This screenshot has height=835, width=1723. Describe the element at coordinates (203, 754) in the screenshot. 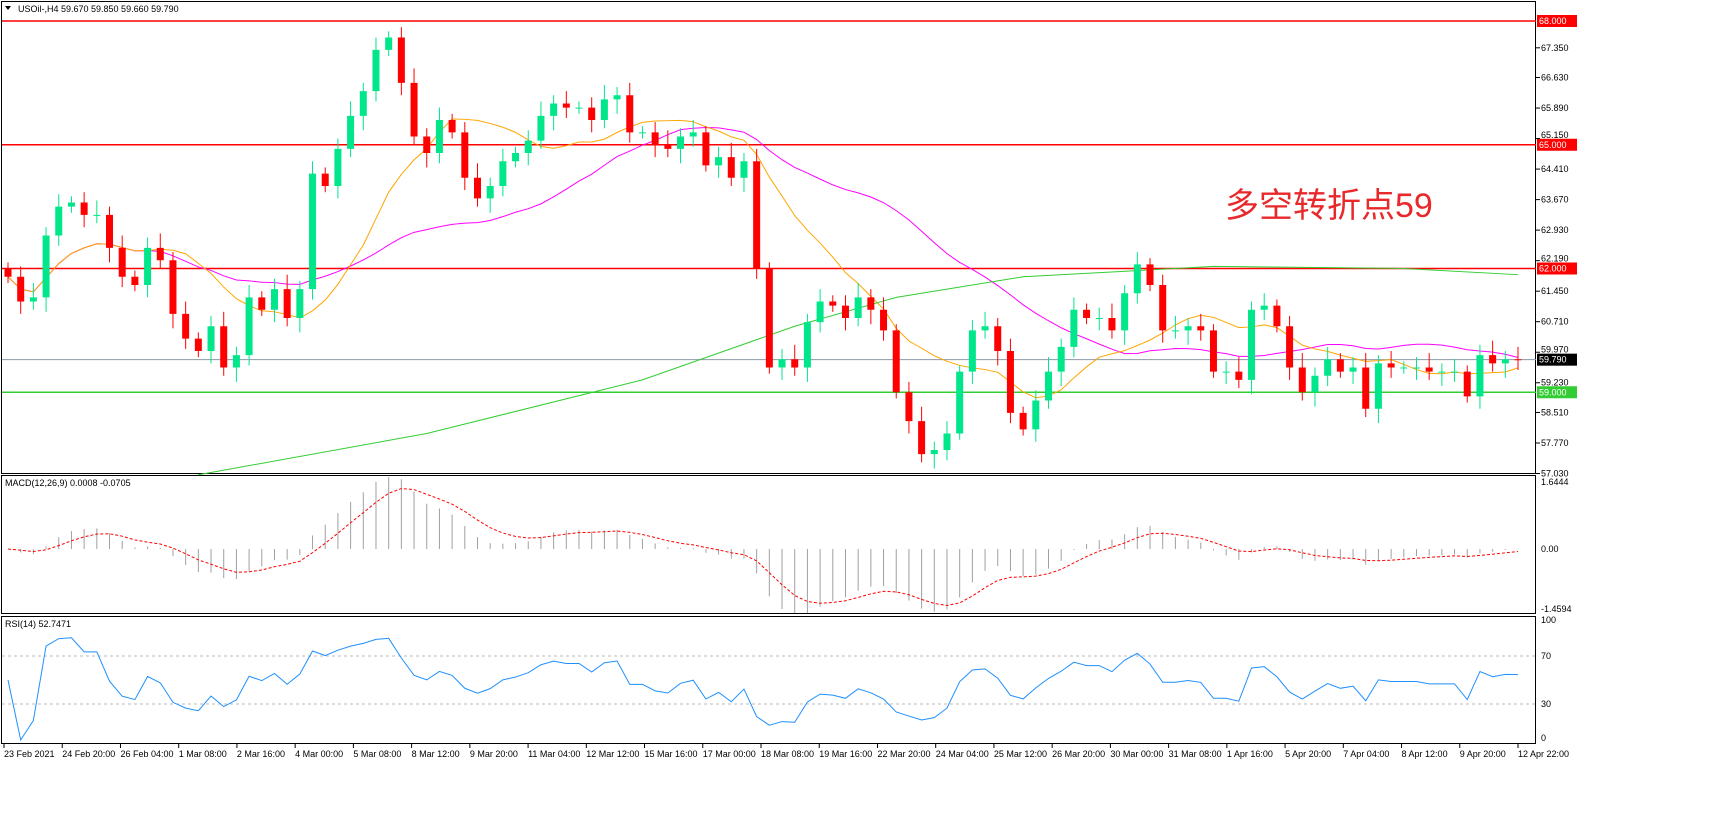

I see `time-tick-label: 1 Mar 08:00` at that location.